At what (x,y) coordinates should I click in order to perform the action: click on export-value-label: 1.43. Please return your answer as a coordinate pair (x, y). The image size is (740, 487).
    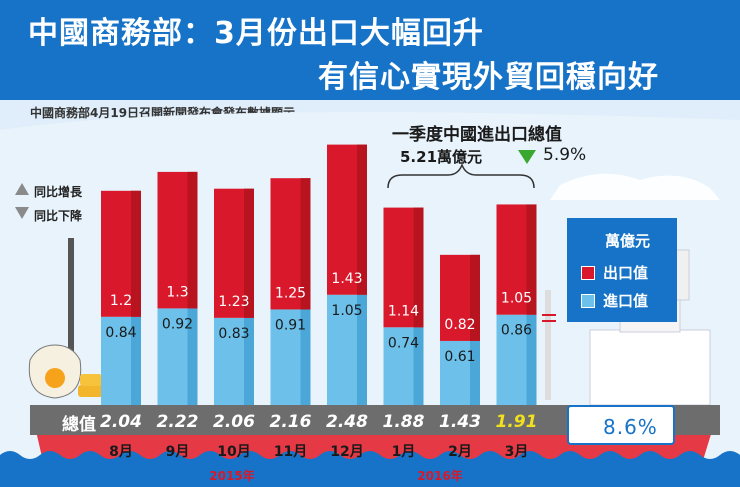
    Looking at the image, I should click on (346, 279).